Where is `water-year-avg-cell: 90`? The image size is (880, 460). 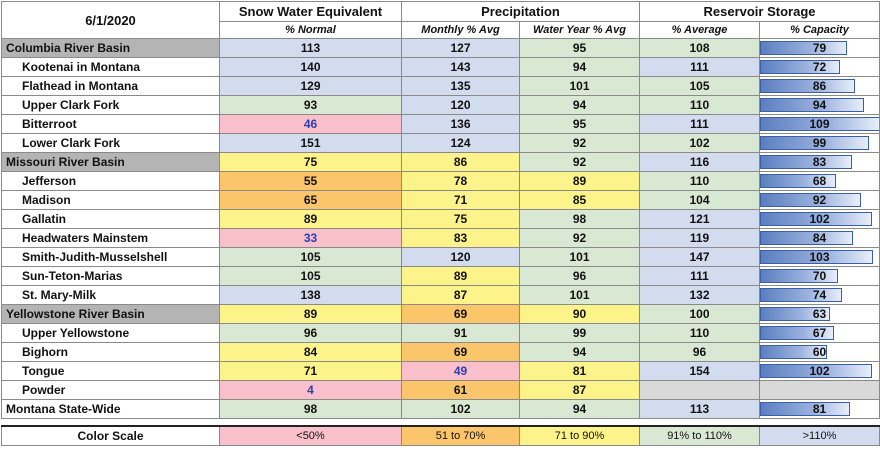 water-year-avg-cell: 90 is located at coordinates (579, 314).